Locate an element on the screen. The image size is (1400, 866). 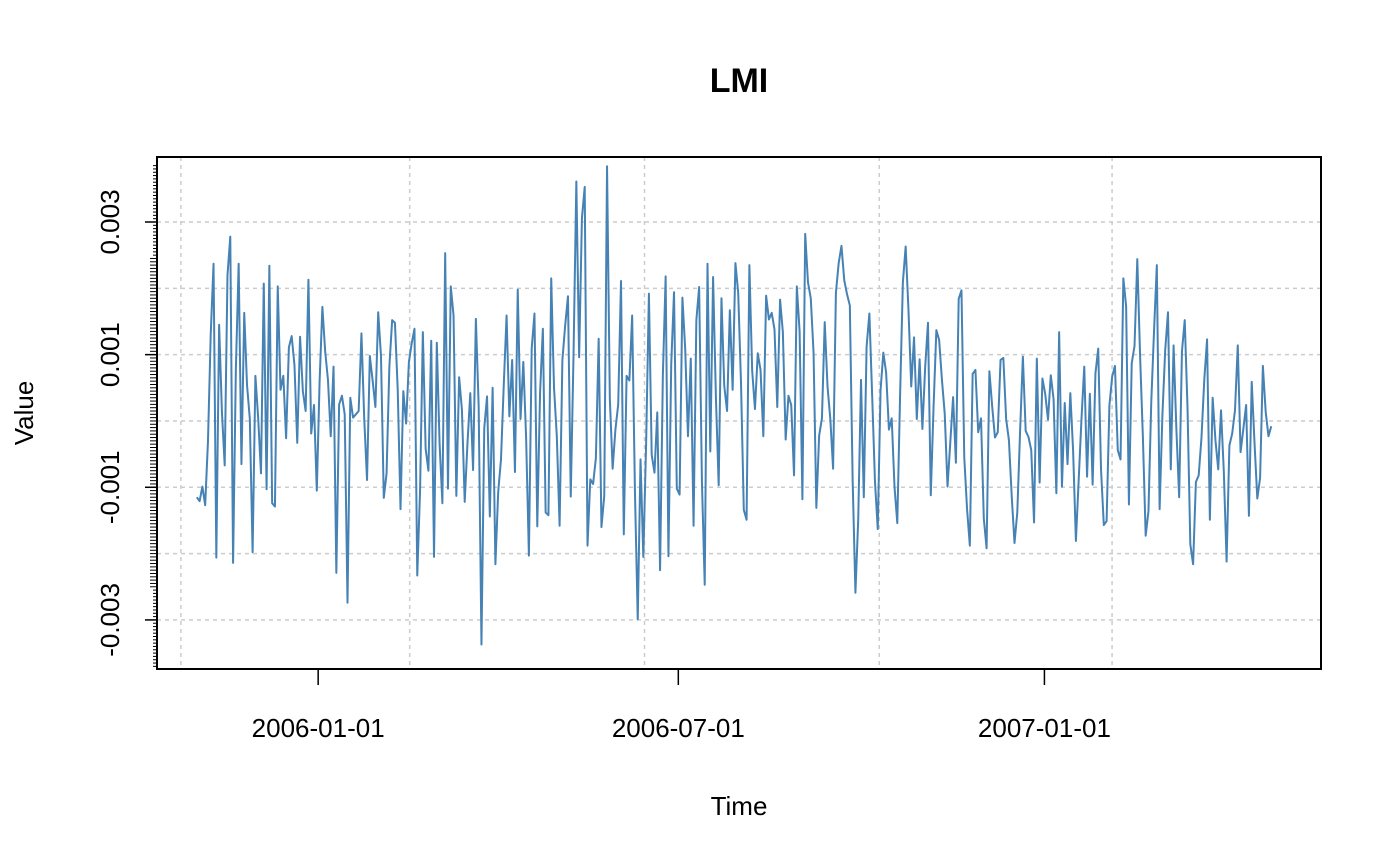
x-tick-label: 2006-07-01 is located at coordinates (678, 728).